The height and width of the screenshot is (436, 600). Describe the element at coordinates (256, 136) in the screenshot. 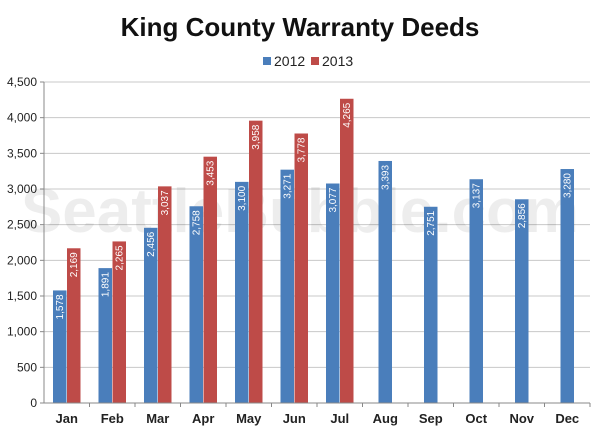

I see `data-label-2013-may: 3,958` at that location.